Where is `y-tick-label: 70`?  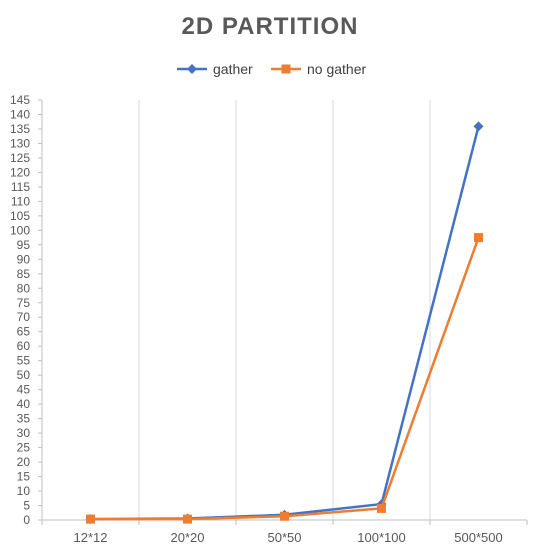 y-tick-label: 70 is located at coordinates (24, 317).